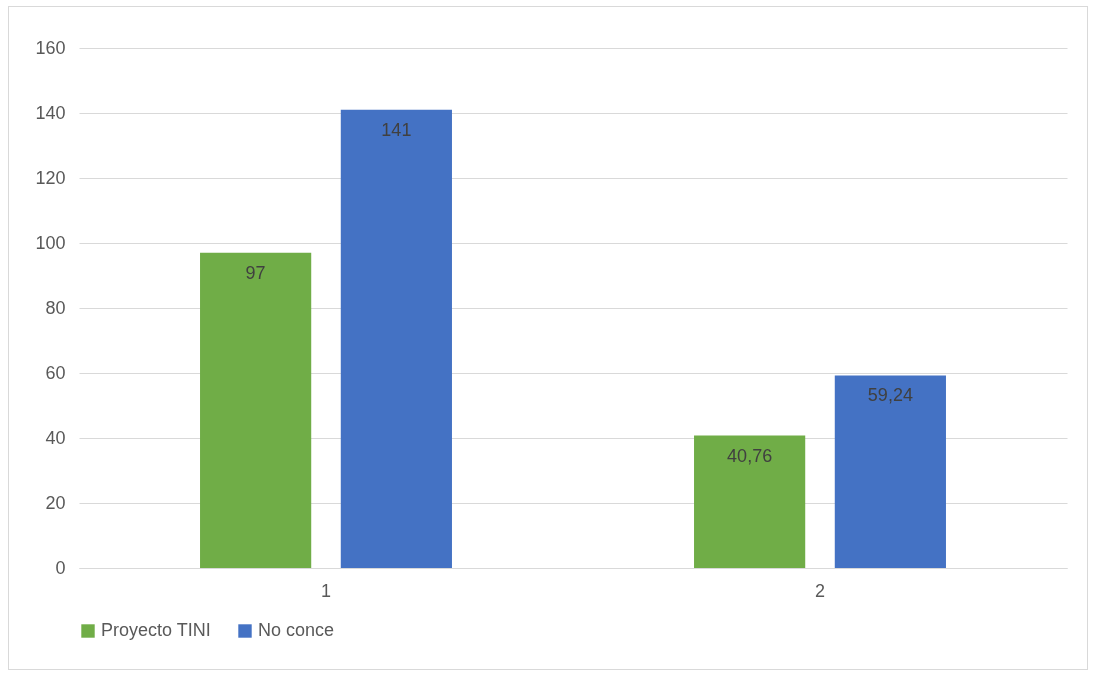 The image size is (1097, 677). What do you see at coordinates (890, 395) in the screenshot?
I see `data-label: 59,24` at bounding box center [890, 395].